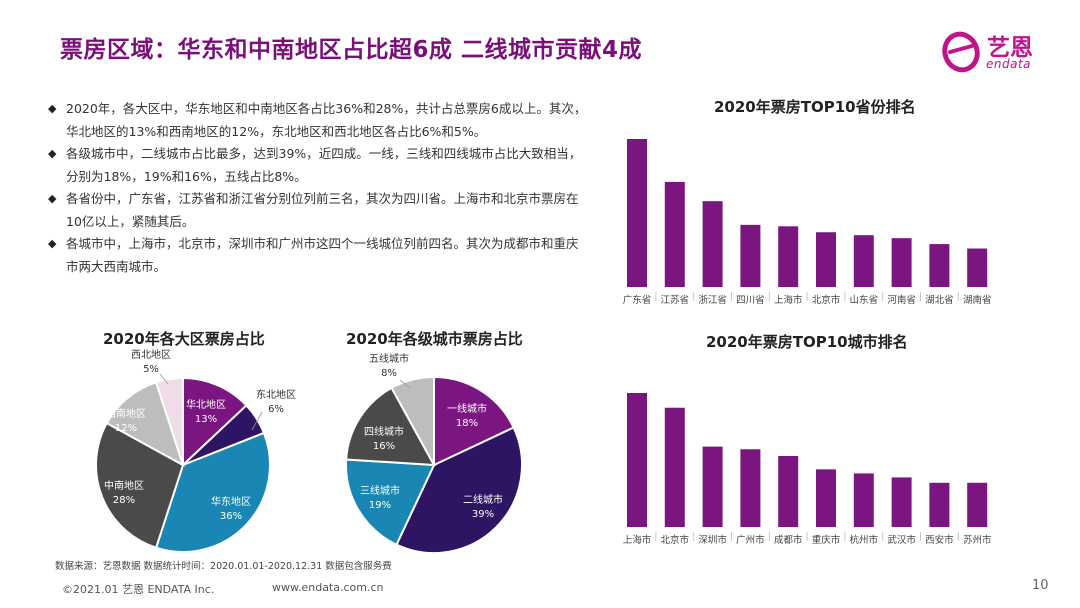 This screenshot has width=1080, height=608. Describe the element at coordinates (184, 339) in the screenshot. I see `region-pie-title: 2020年各大区票房占比` at that location.